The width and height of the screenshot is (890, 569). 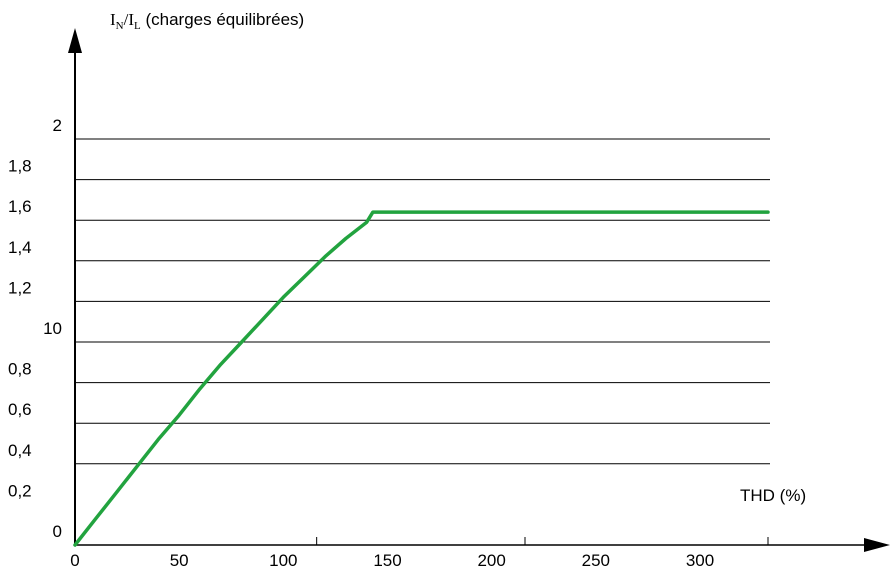 What do you see at coordinates (120, 26) in the screenshot?
I see `y-label-sub1: N` at bounding box center [120, 26].